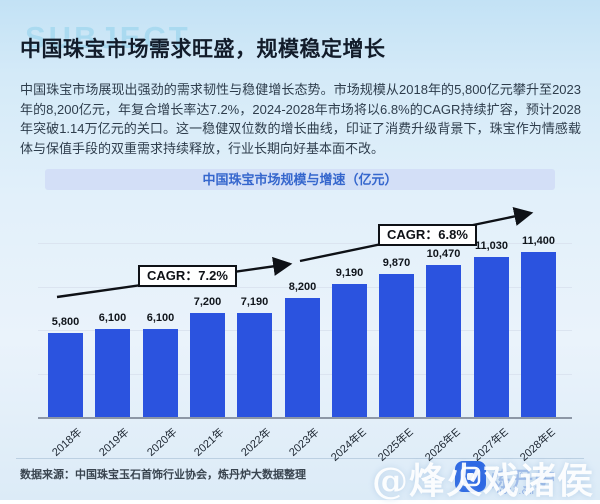 The width and height of the screenshot is (600, 504). What do you see at coordinates (114, 442) in the screenshot?
I see `x-axis-tick-label: 2019年` at bounding box center [114, 442].